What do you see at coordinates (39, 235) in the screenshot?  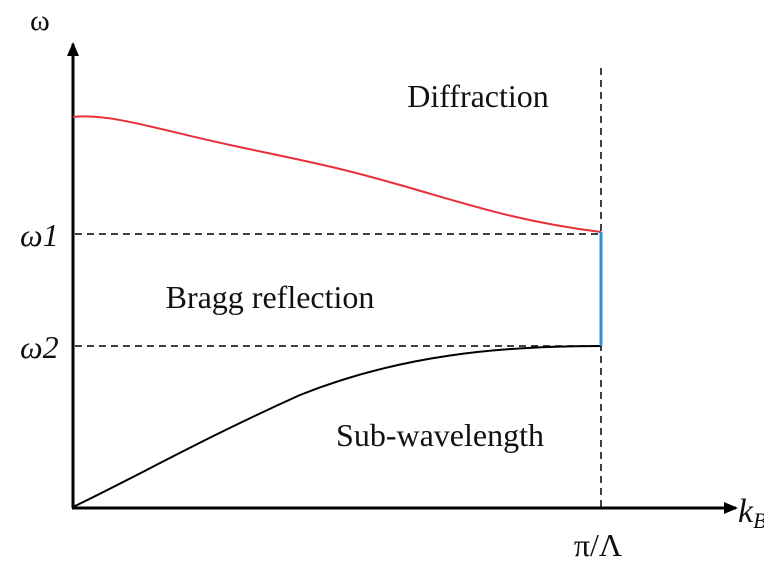 I see `omega1-label: ω1` at bounding box center [39, 235].